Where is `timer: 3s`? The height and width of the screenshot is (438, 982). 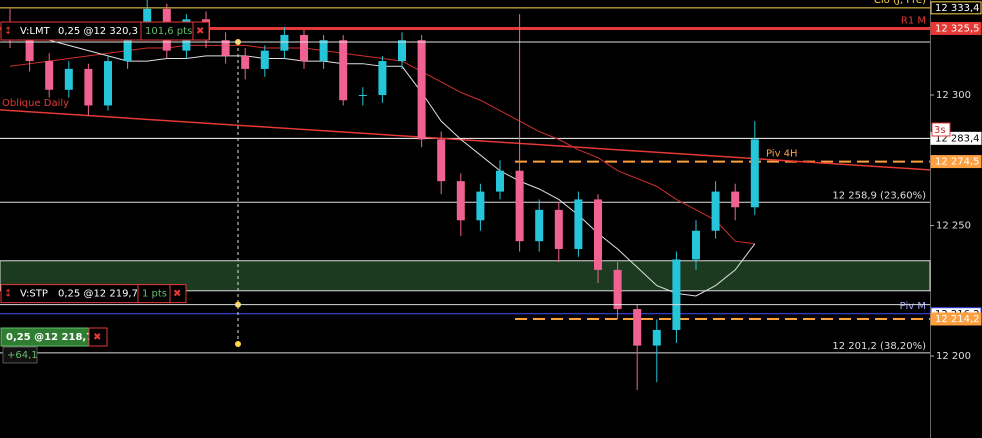
timer: 3s is located at coordinates (940, 130).